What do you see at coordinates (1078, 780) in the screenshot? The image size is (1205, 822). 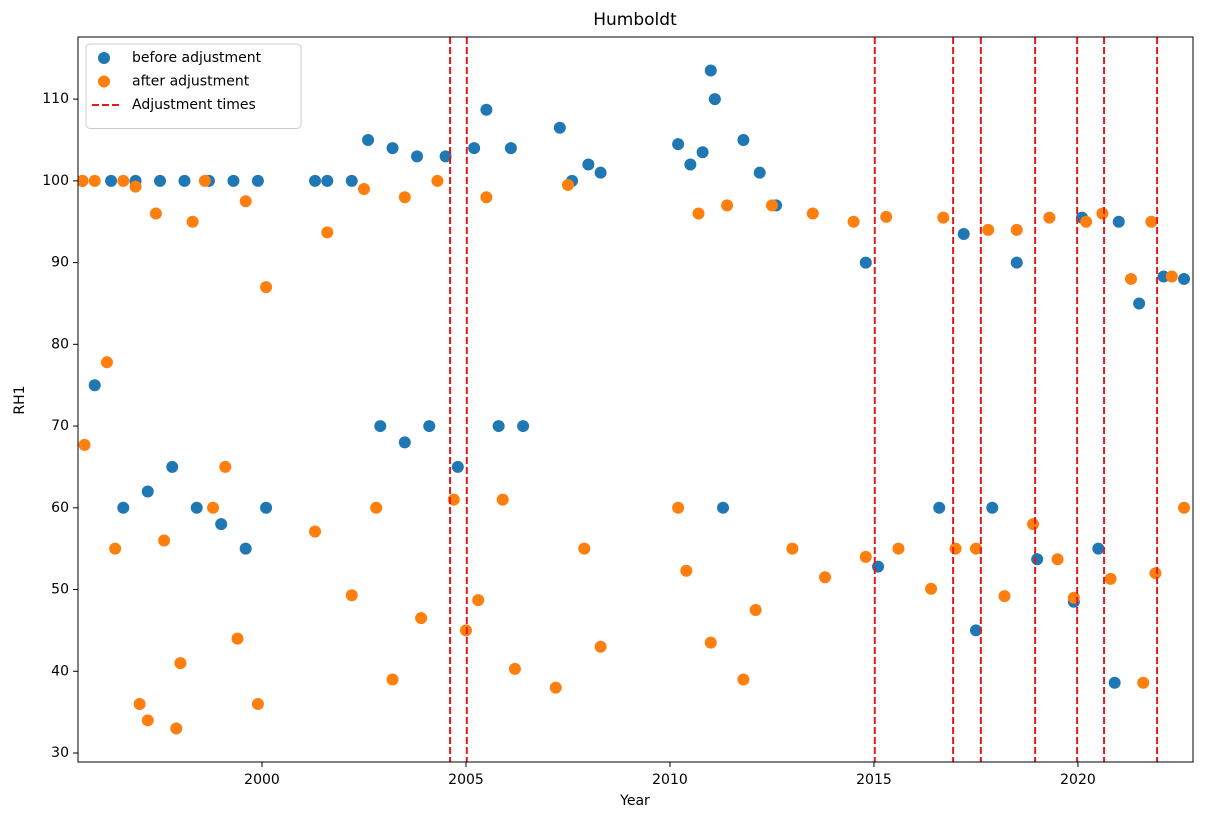 I see `x-tick-label: 2020` at bounding box center [1078, 780].